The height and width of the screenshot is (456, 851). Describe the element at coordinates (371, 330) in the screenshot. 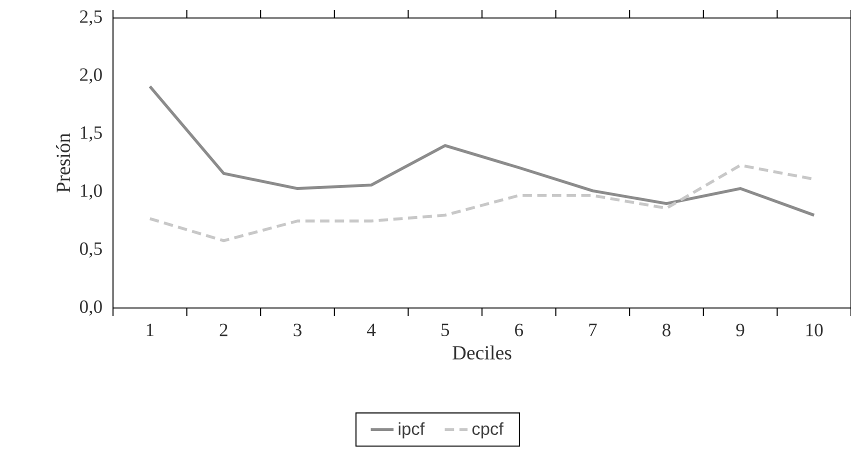

I see `x-tick-label: 4` at that location.